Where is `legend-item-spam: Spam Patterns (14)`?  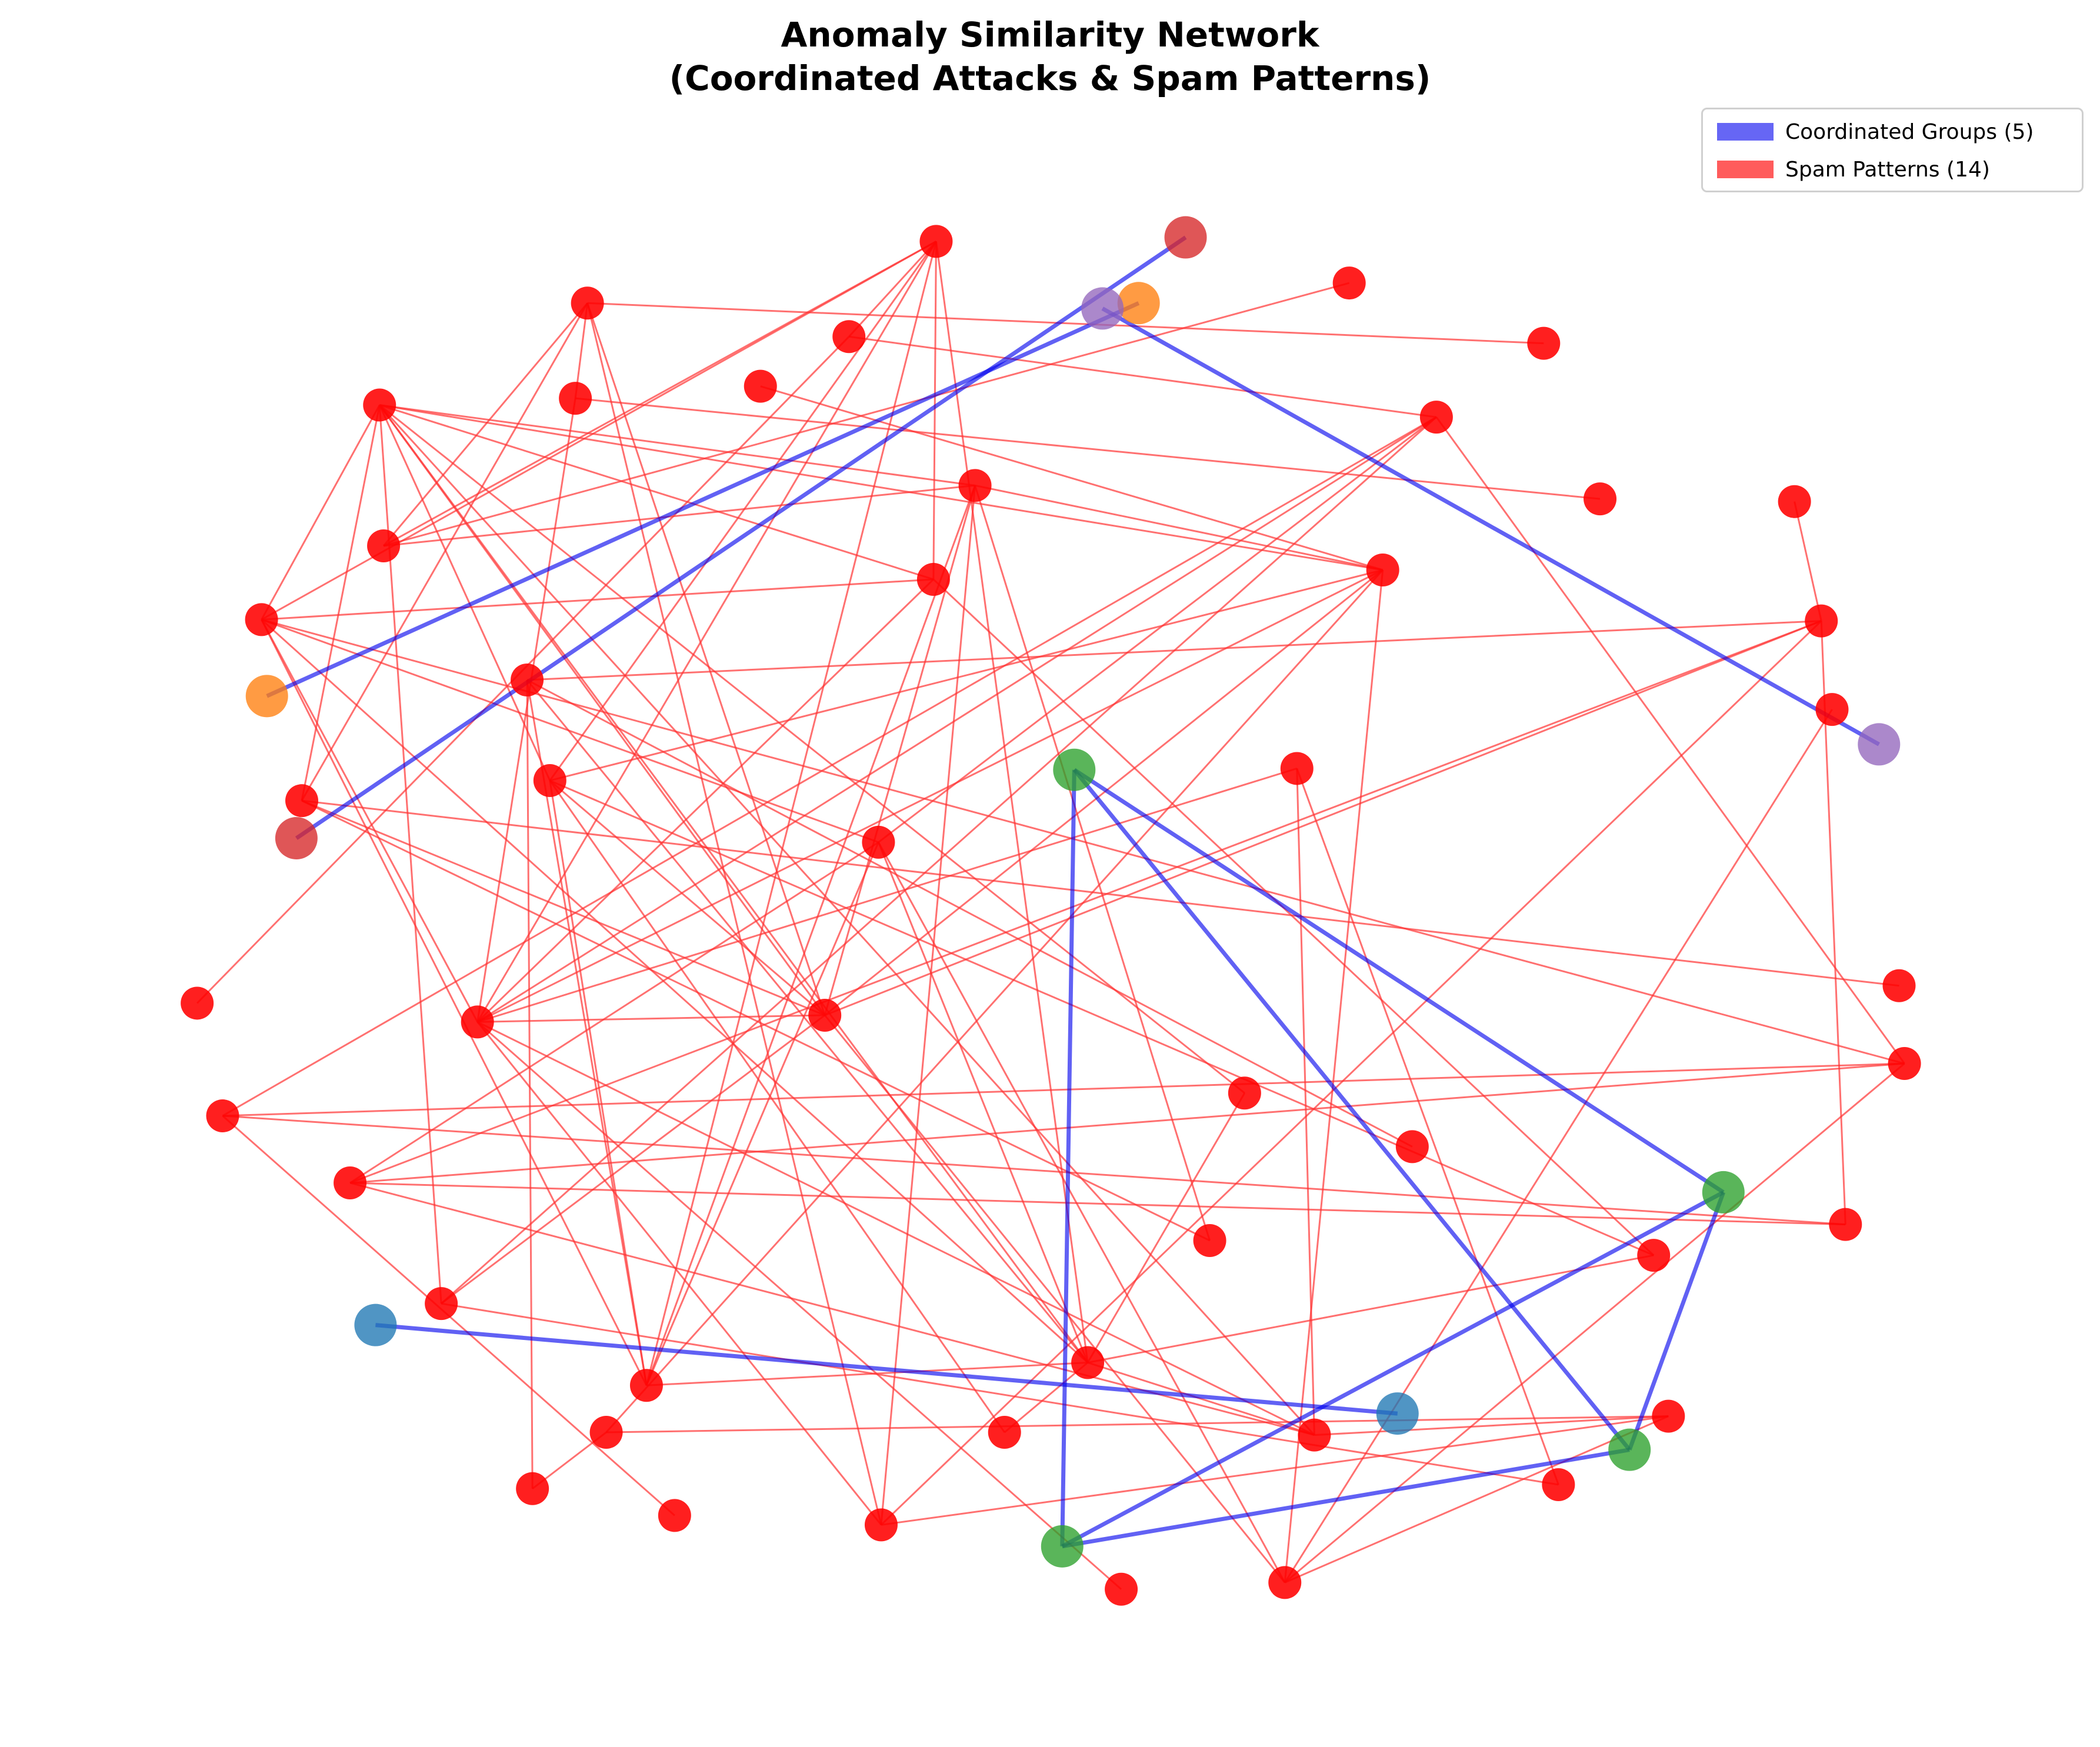 legend-item-spam: Spam Patterns (14) is located at coordinates (1853, 169).